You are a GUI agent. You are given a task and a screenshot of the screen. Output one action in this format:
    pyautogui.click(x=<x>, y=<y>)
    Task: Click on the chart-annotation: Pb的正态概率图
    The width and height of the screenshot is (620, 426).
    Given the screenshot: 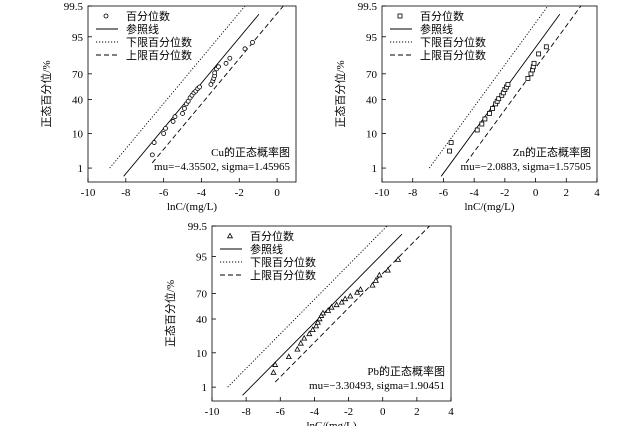 What is the action you would take?
    pyautogui.click(x=406, y=371)
    